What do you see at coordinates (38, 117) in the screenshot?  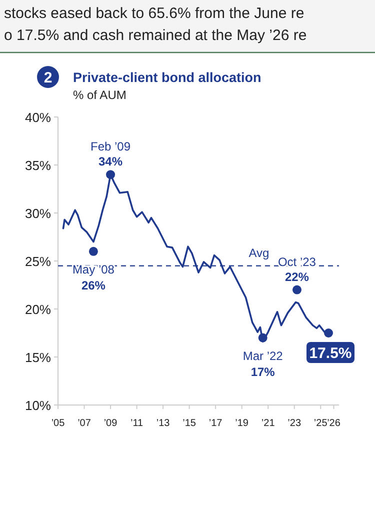 I see `y-tick-label: 40%` at bounding box center [38, 117].